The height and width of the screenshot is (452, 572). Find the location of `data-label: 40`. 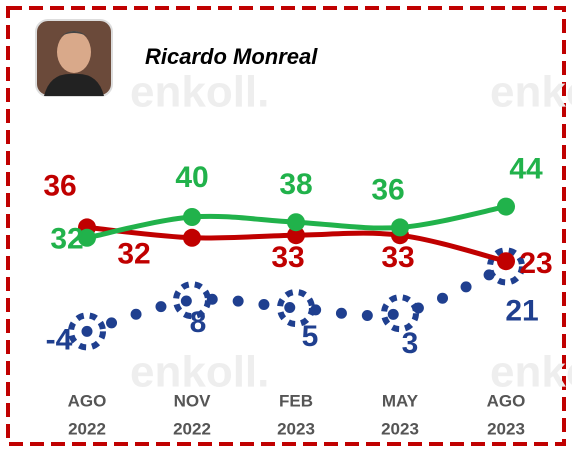

data-label: 40 is located at coordinates (191, 177).